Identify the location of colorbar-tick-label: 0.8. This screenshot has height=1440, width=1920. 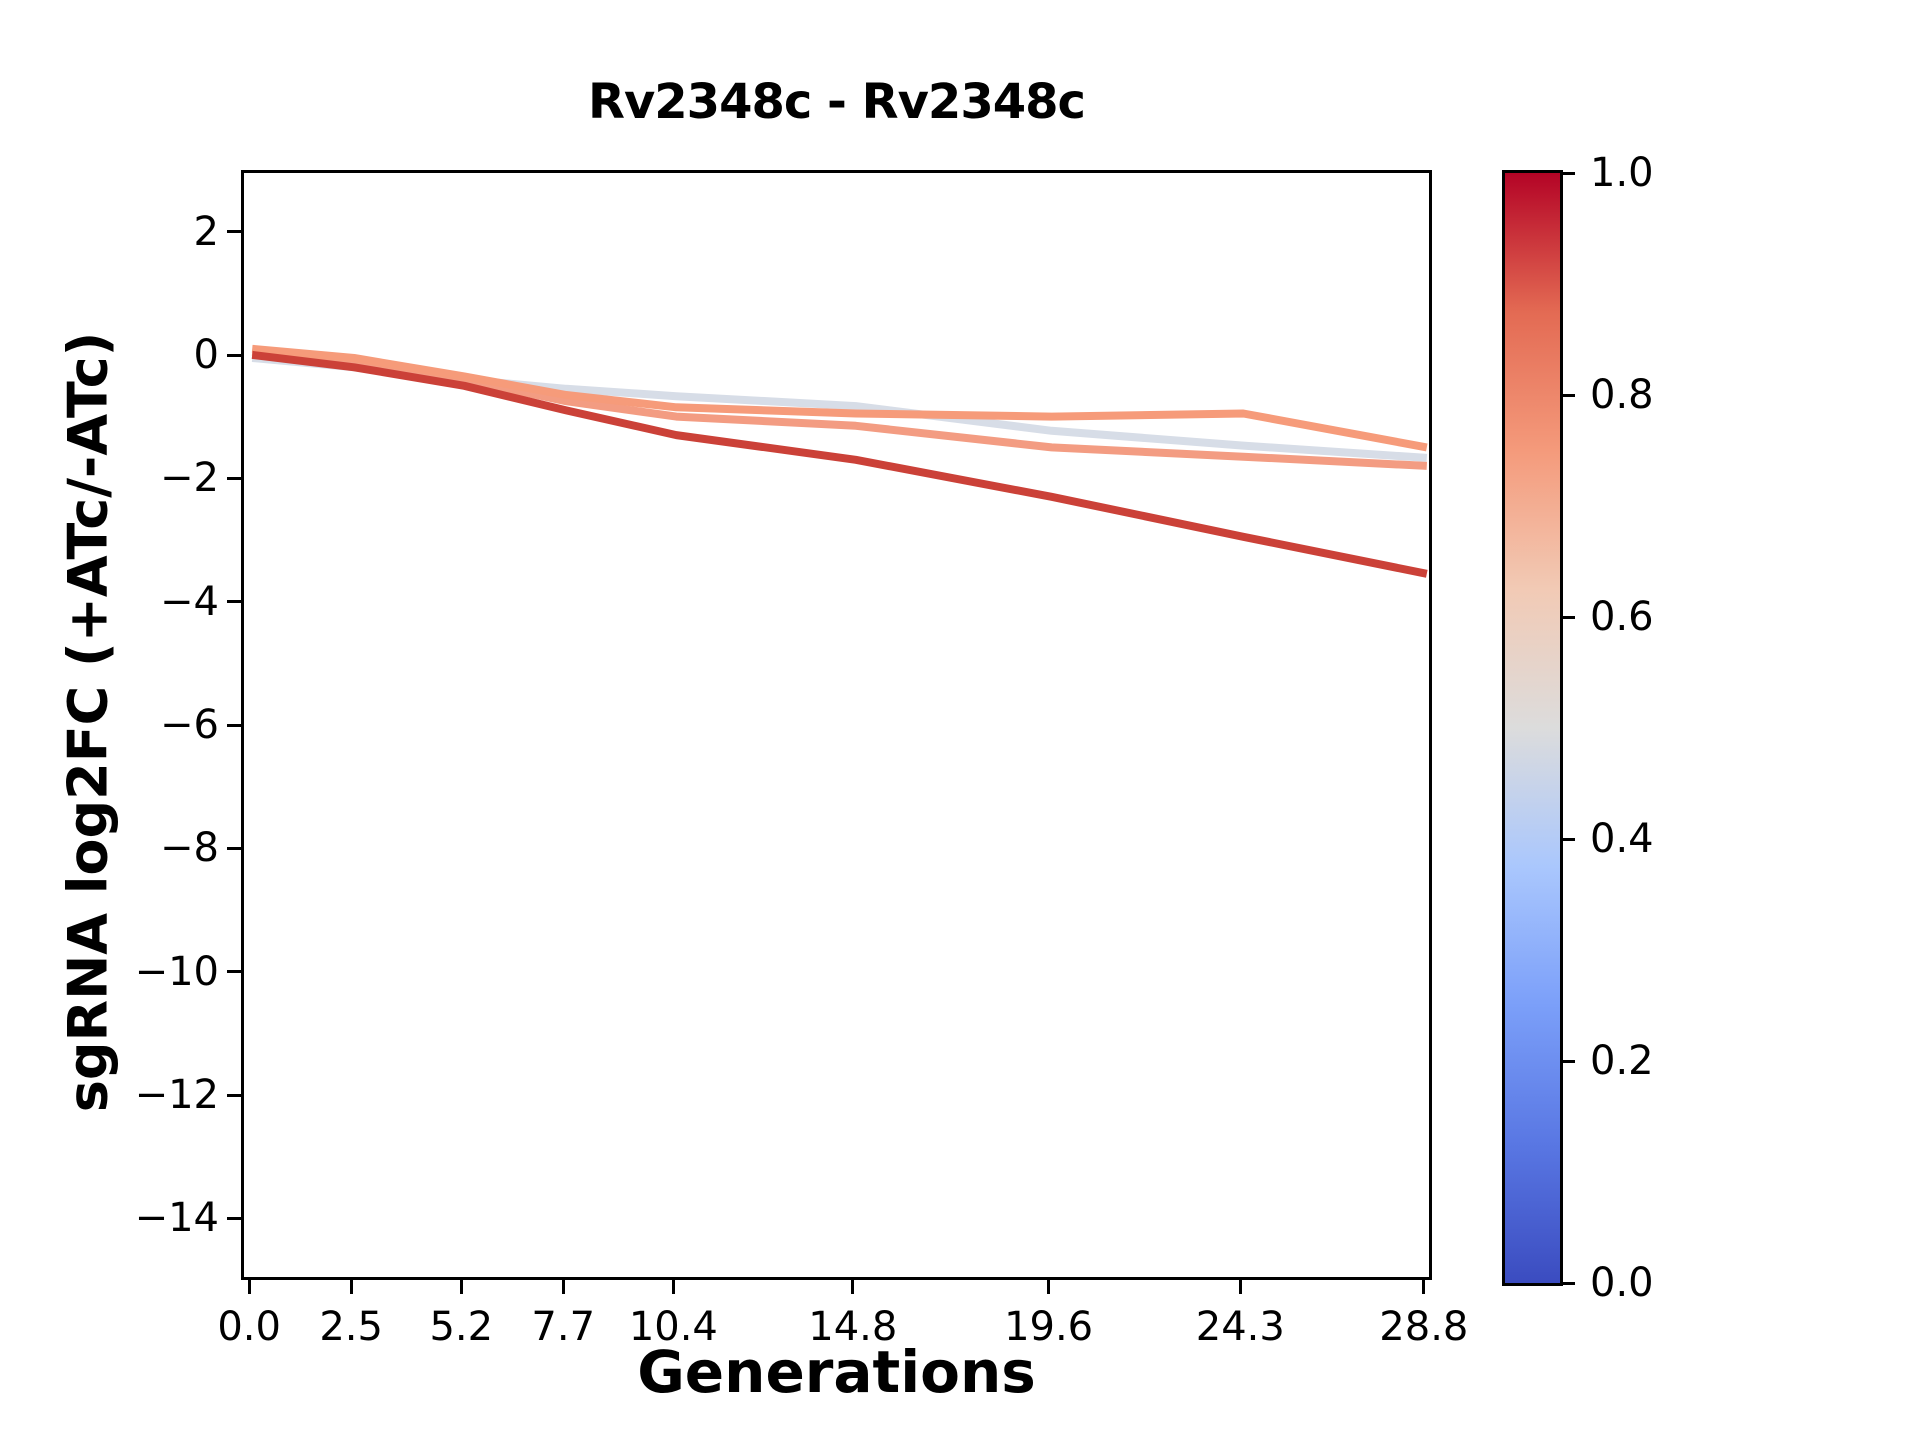
(1622, 395).